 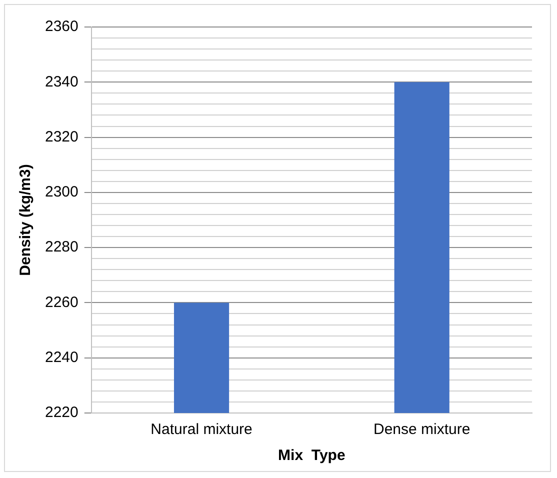 What do you see at coordinates (61, 192) in the screenshot?
I see `y-tick-label: 2300` at bounding box center [61, 192].